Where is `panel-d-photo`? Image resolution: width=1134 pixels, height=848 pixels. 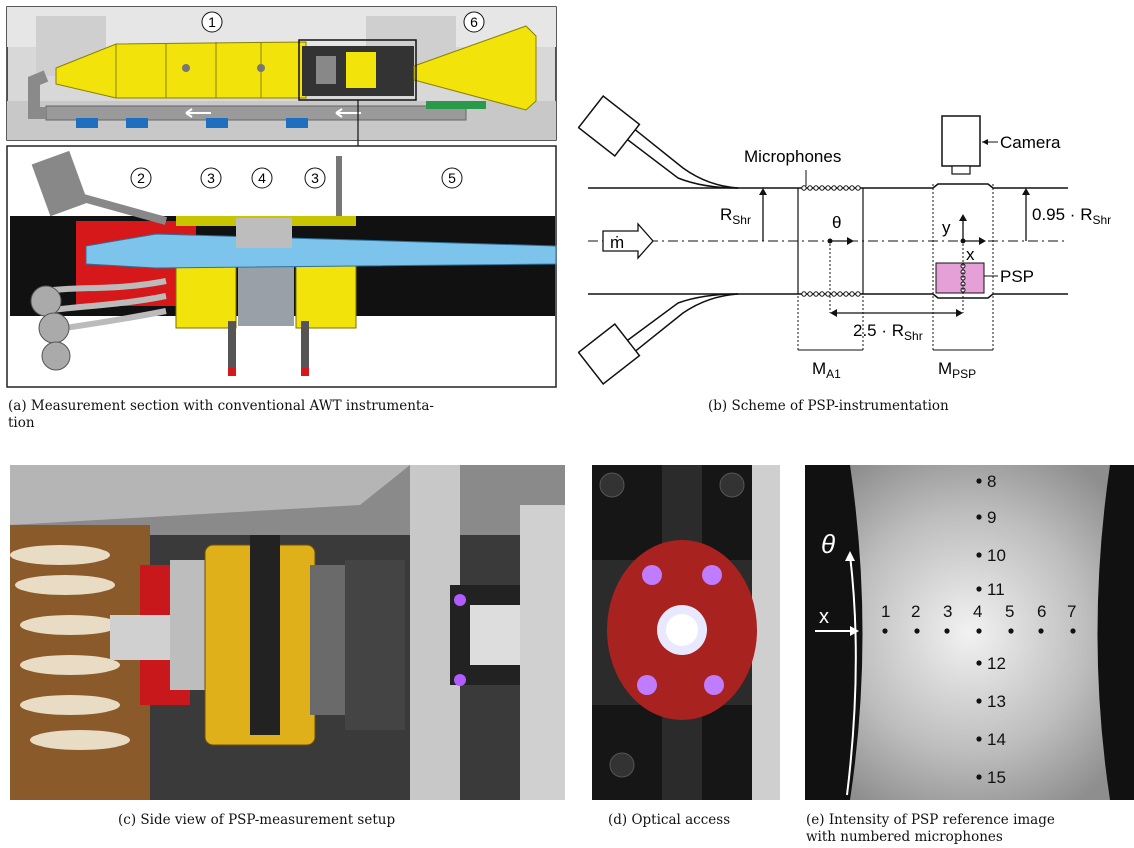
panel-d-photo is located at coordinates (686, 632).